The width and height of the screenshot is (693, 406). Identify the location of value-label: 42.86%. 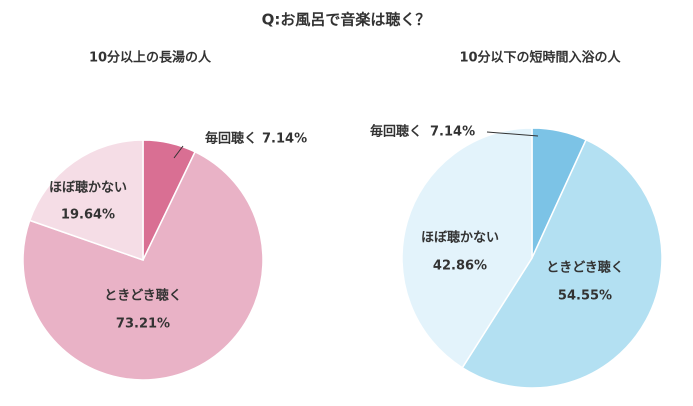
(460, 266).